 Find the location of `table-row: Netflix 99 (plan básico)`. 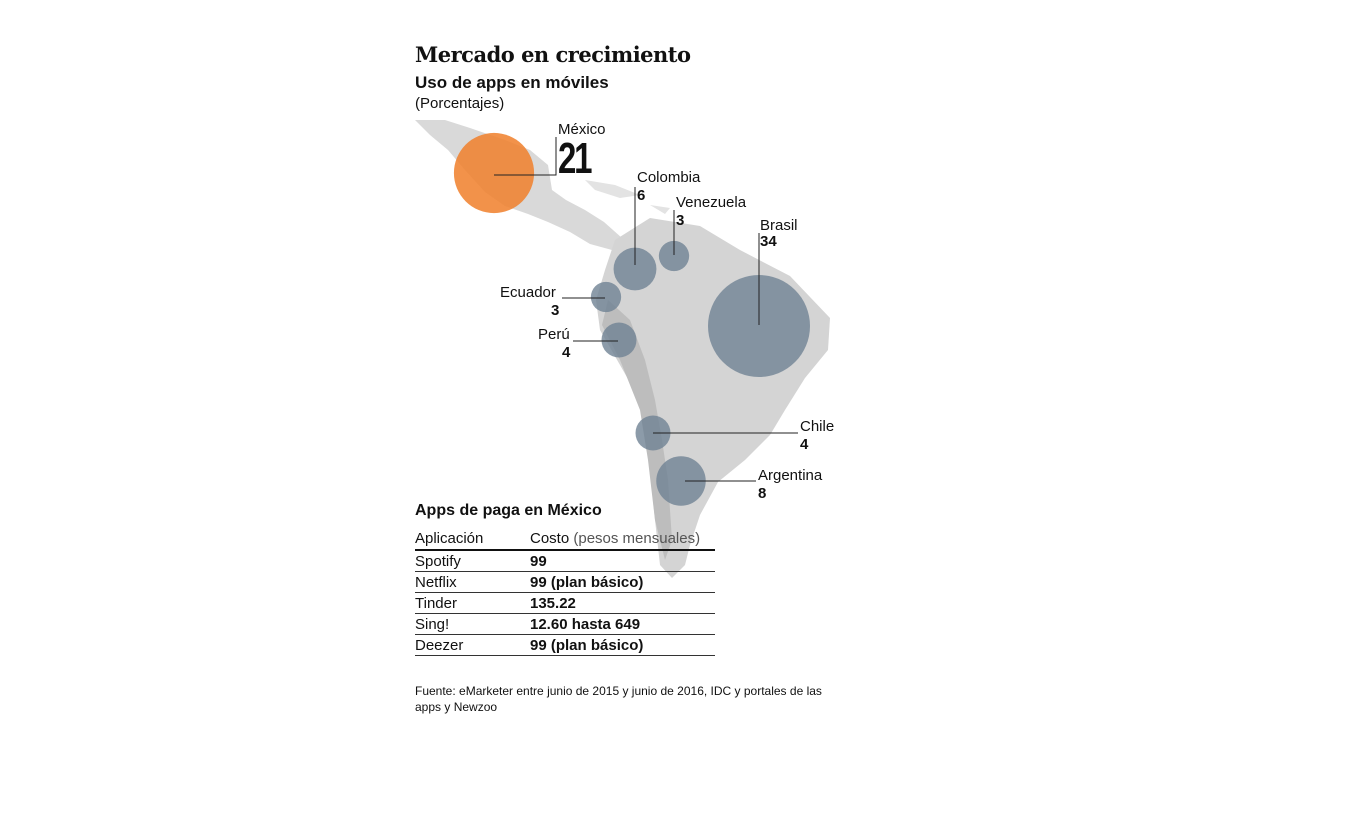

table-row: Netflix 99 (plan básico) is located at coordinates (565, 582).